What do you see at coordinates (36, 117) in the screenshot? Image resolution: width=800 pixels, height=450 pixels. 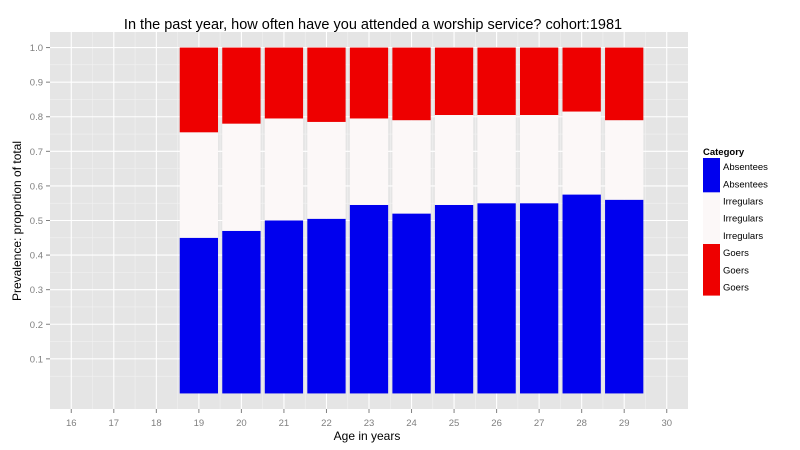 I see `y-tick-label: 0.8` at bounding box center [36, 117].